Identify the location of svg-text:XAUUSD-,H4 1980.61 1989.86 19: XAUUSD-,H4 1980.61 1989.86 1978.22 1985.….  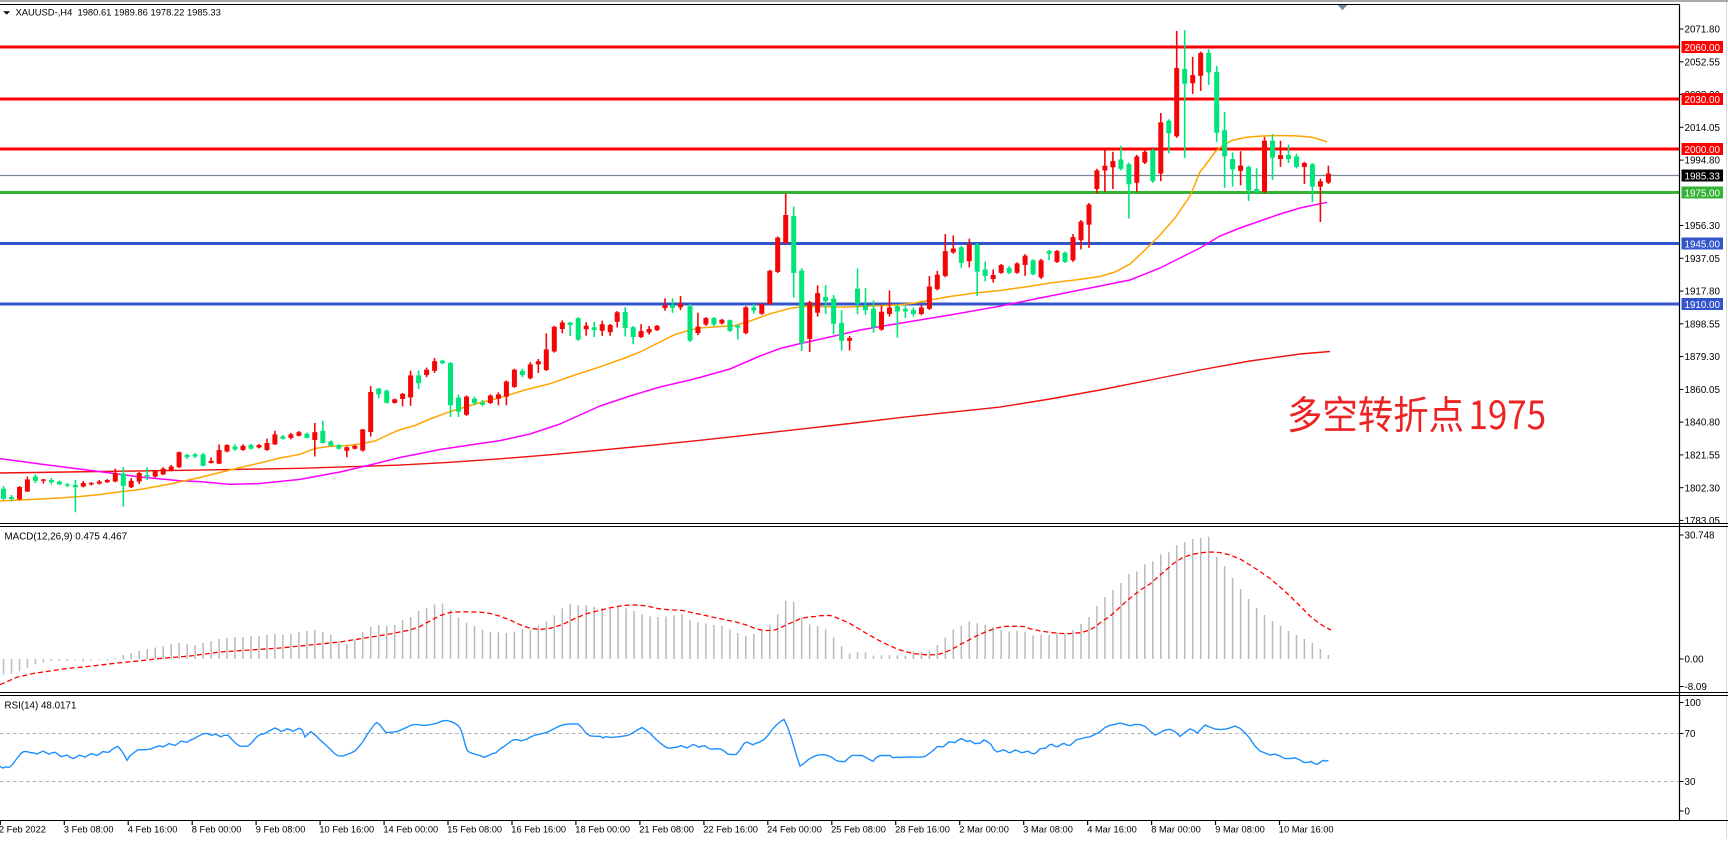
(118, 12).